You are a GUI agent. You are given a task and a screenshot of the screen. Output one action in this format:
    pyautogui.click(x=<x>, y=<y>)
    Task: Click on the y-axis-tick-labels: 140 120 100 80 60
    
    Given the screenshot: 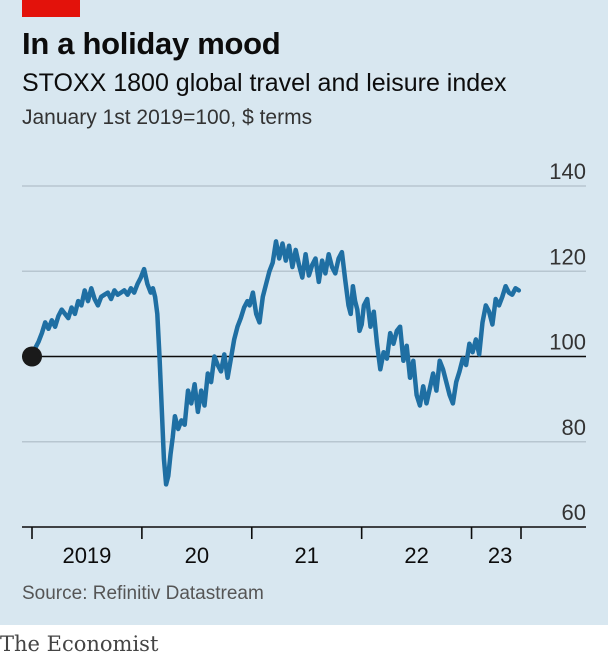 What is the action you would take?
    pyautogui.click(x=567, y=342)
    